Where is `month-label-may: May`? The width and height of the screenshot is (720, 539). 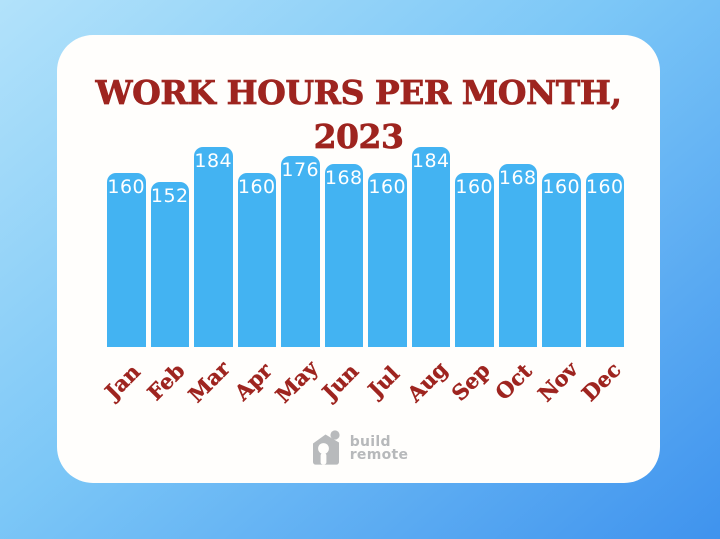
month-label-may: May is located at coordinates (296, 381).